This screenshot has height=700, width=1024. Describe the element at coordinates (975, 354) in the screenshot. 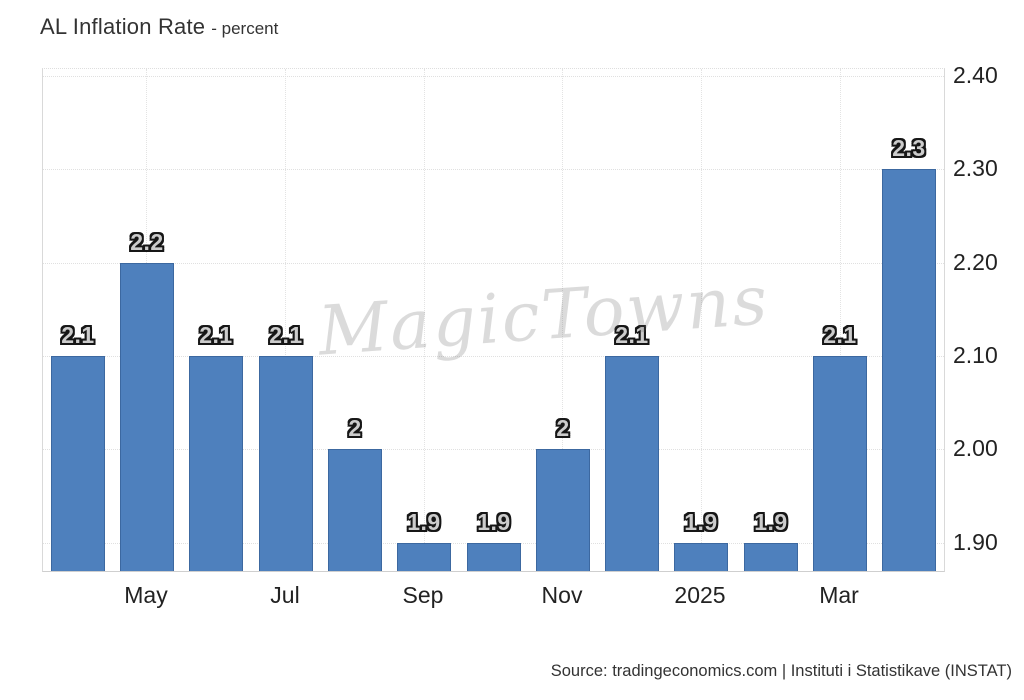

I see `y-tick-label: 2.10` at that location.